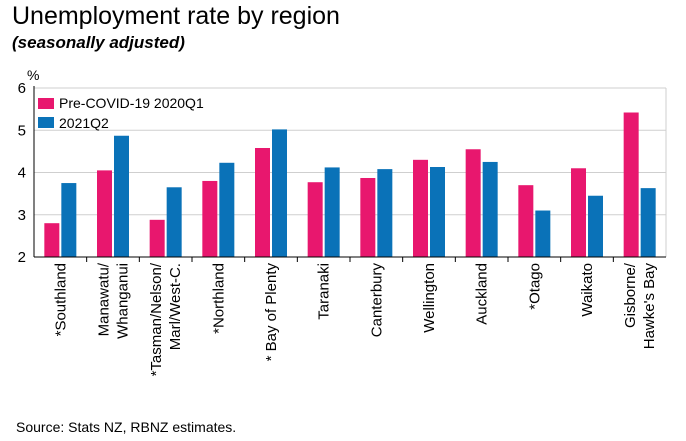 Image resolution: width=686 pixels, height=441 pixels. I want to click on legend-label-2021q2: 2021Q2, so click(84, 123).